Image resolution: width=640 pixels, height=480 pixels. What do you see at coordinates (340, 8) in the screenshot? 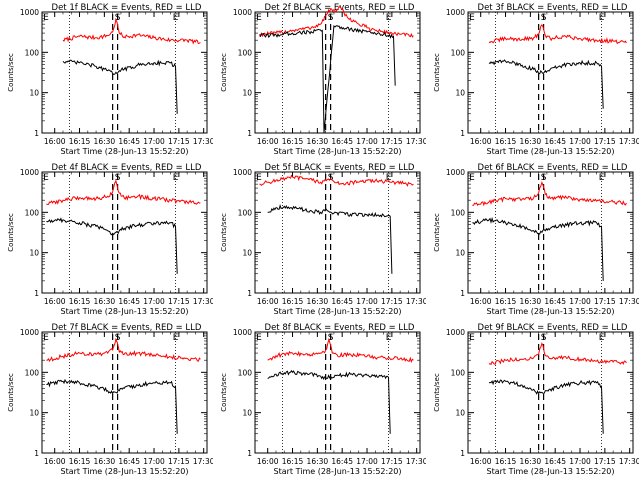
I see `chart-title: Det 2f BLACK = Events, RED = LLD` at bounding box center [340, 8].